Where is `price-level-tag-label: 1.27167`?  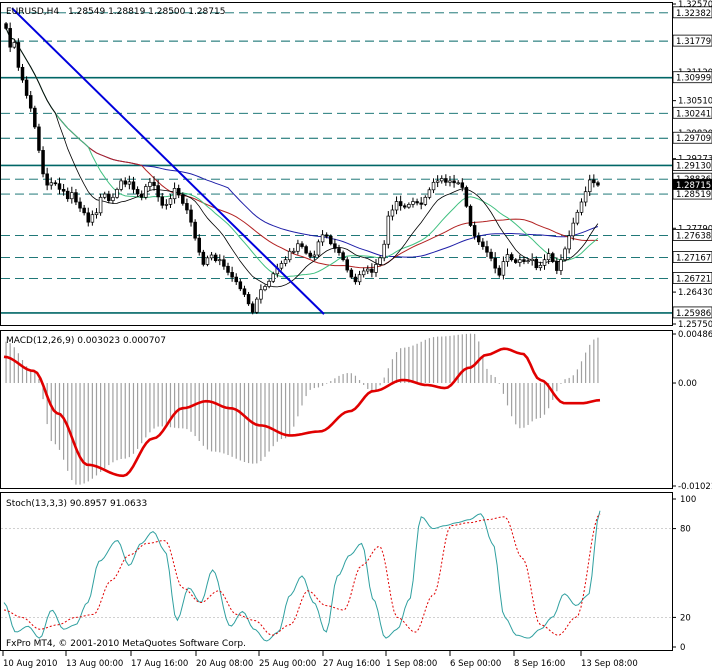
price-level-tag-label: 1.27167 is located at coordinates (693, 259).